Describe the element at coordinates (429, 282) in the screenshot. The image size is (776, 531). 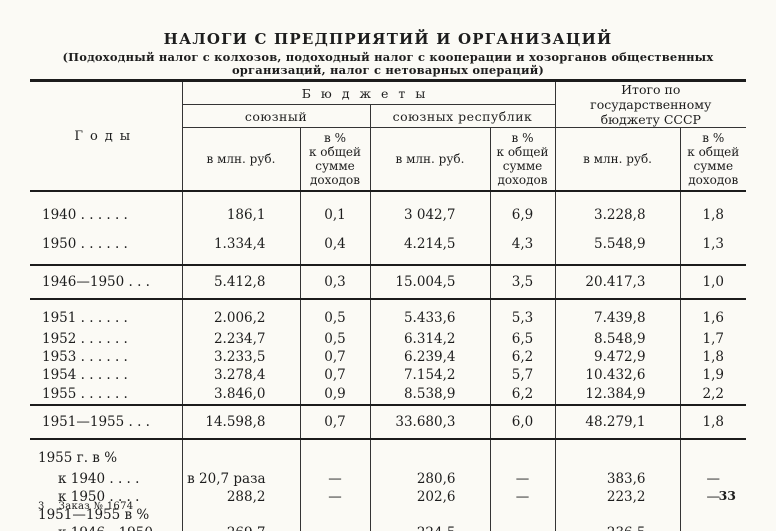
I see `value-cell: 15.004,5` at that location.